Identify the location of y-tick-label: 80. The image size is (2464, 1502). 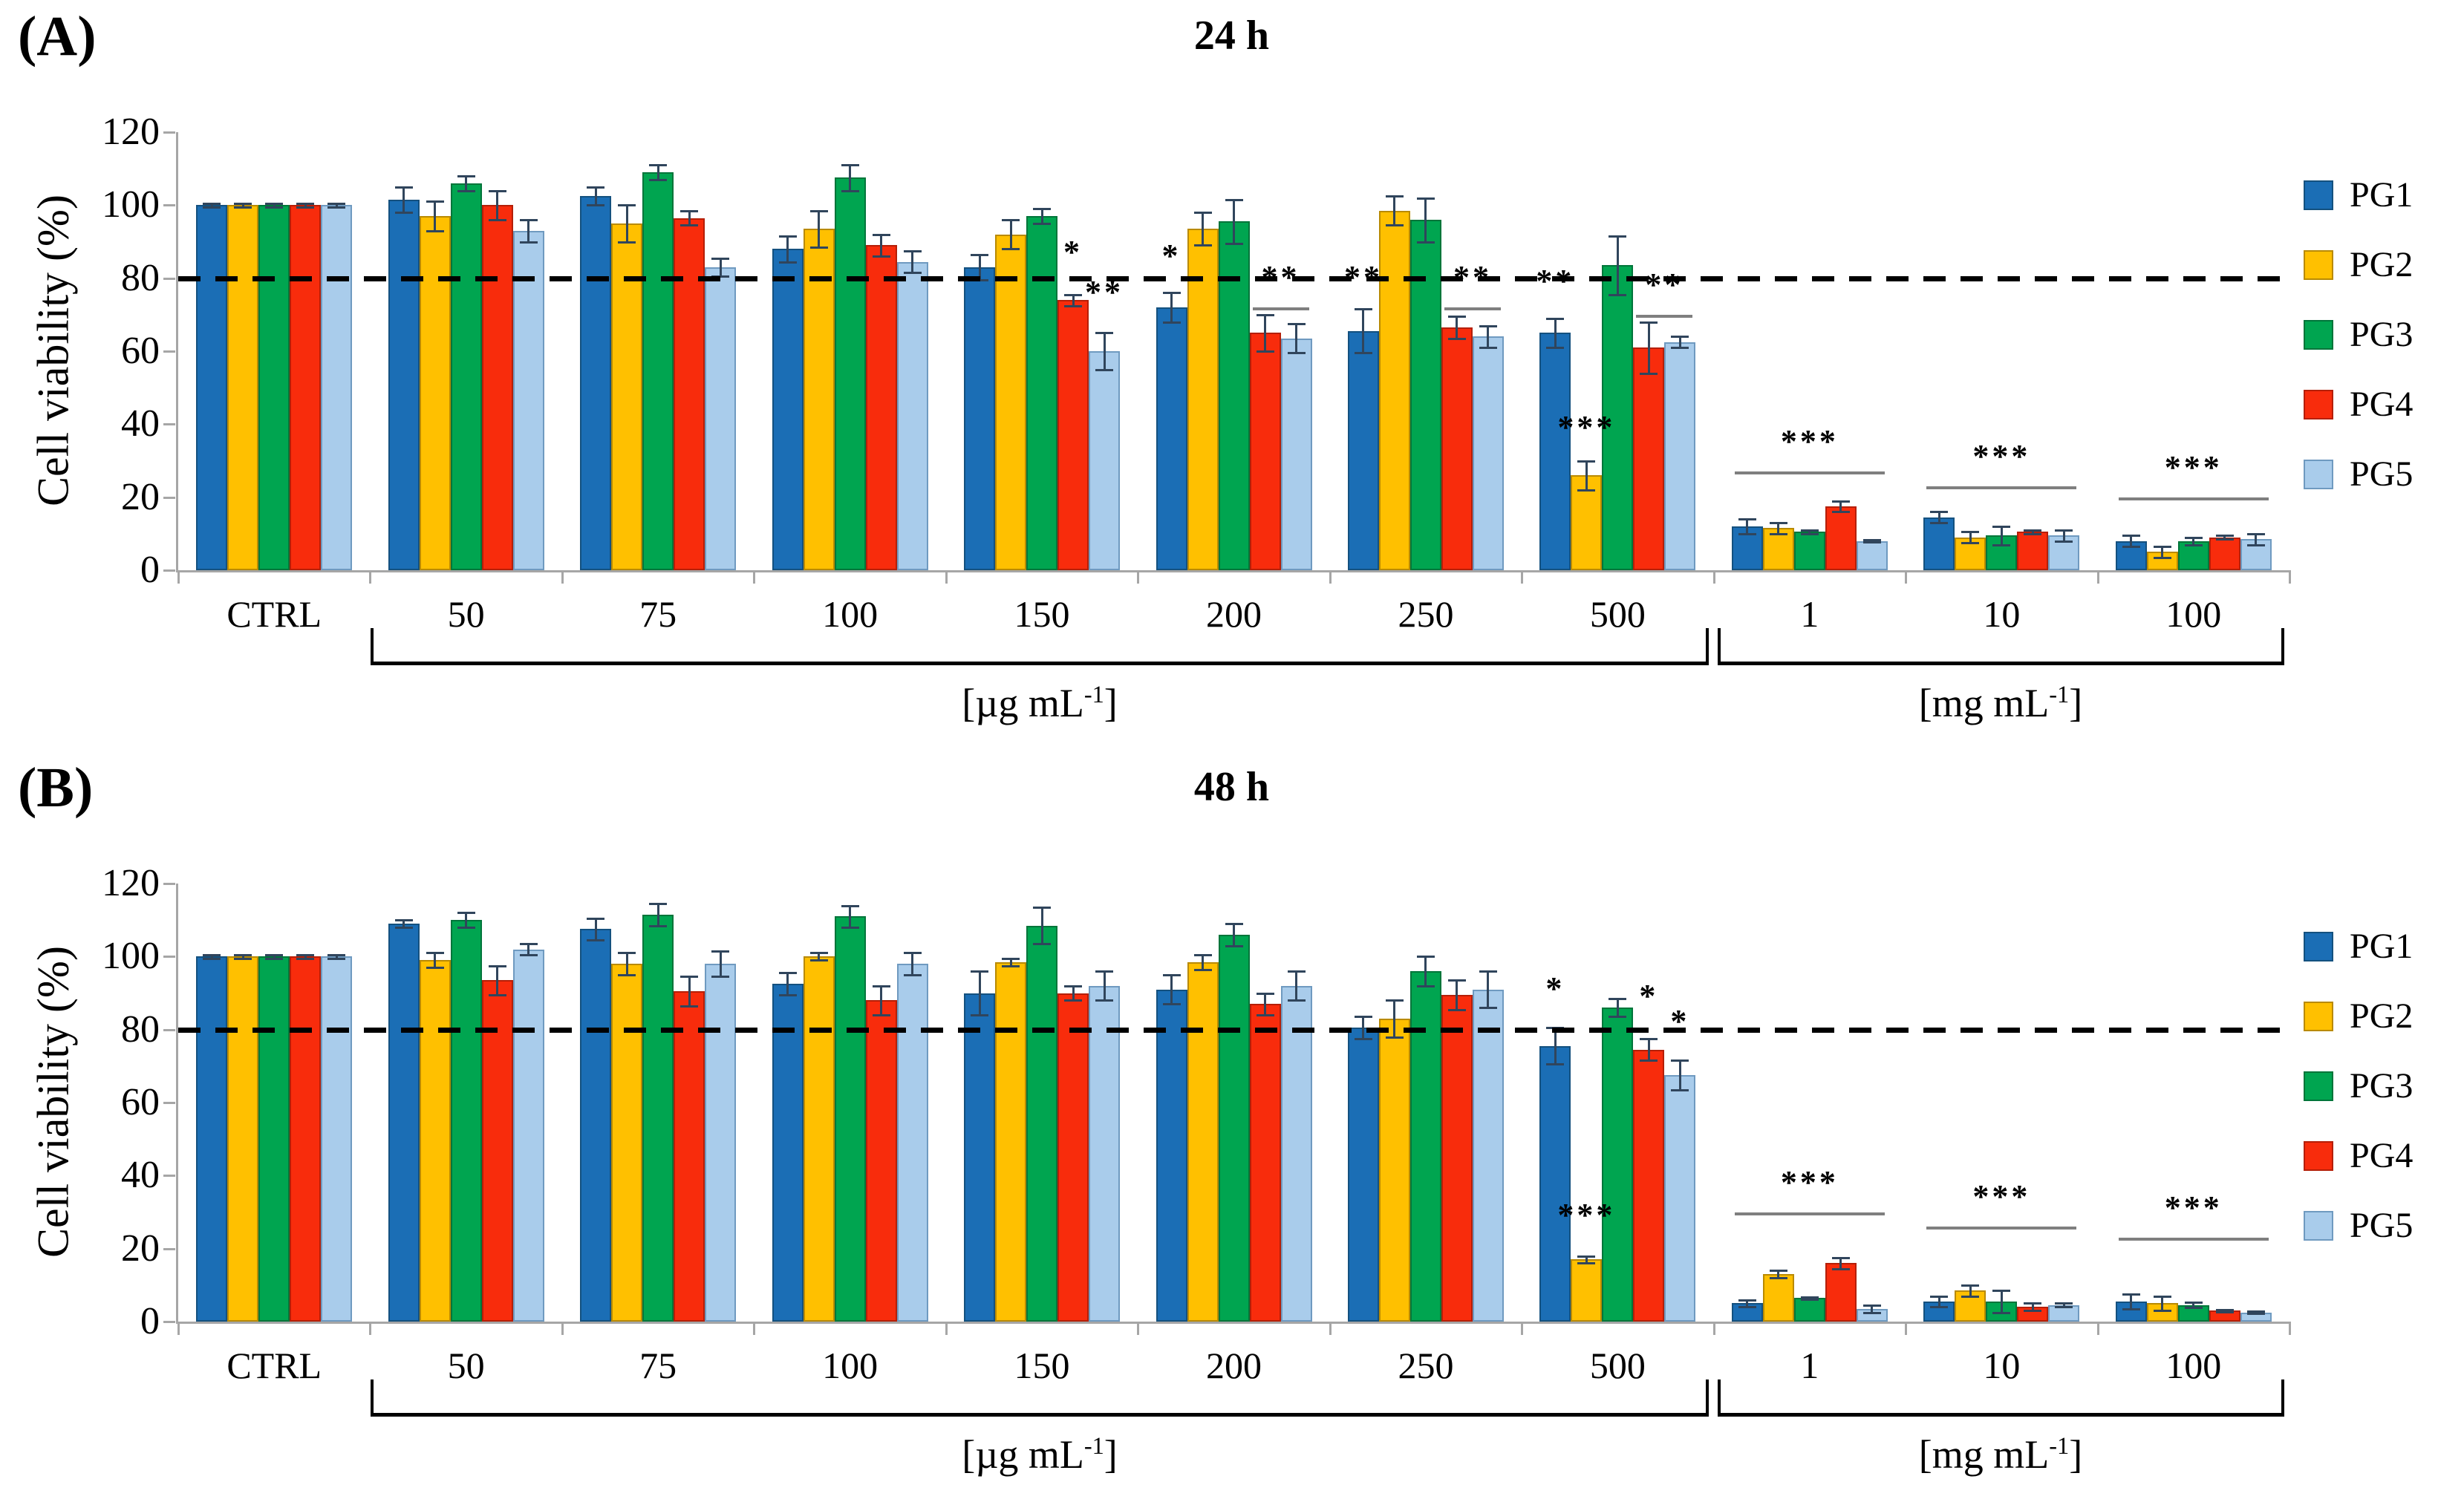
(141, 1029).